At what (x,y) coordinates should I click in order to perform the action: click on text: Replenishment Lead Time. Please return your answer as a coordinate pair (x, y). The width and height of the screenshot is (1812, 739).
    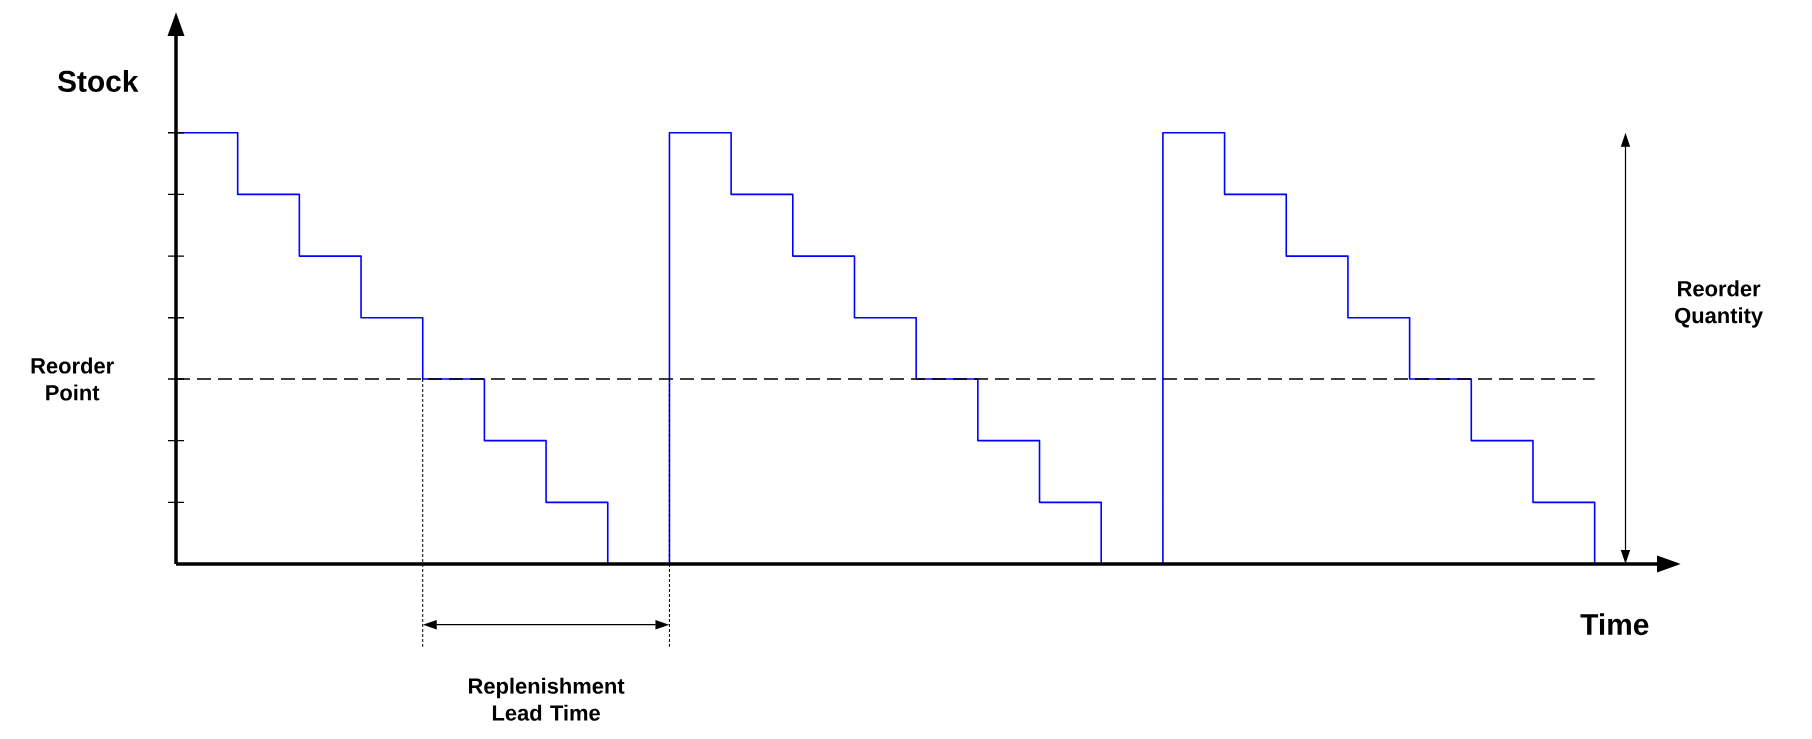
    Looking at the image, I should click on (547, 699).